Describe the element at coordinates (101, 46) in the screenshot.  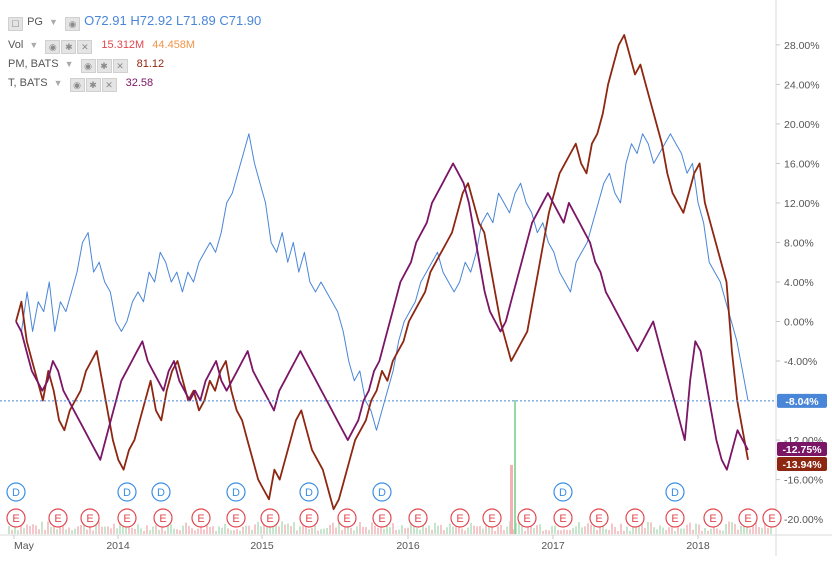
I see `legend-volume: Vol ▼ ◉ ✱ ✕ 15.312M 44.458M` at that location.